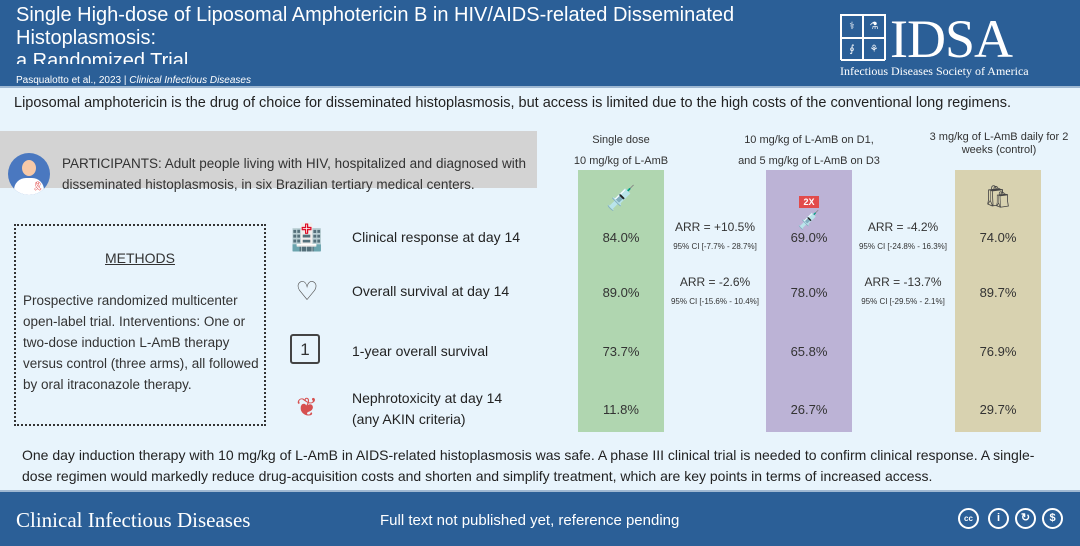 This screenshot has width=1080, height=546. What do you see at coordinates (809, 202) in the screenshot?
I see `dose-badge: 2X` at bounding box center [809, 202].